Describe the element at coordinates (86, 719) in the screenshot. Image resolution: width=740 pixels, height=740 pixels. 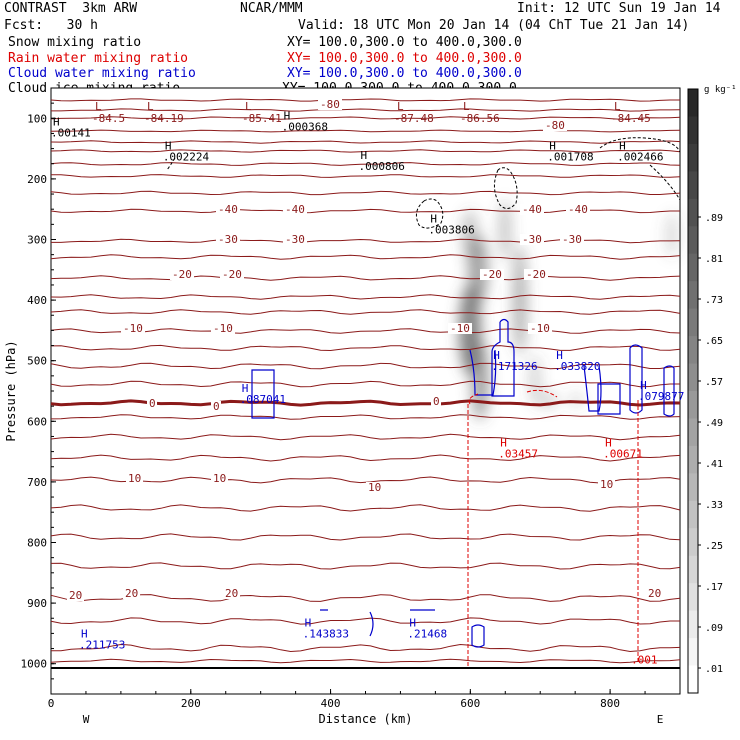
I see `west-label: W` at that location.